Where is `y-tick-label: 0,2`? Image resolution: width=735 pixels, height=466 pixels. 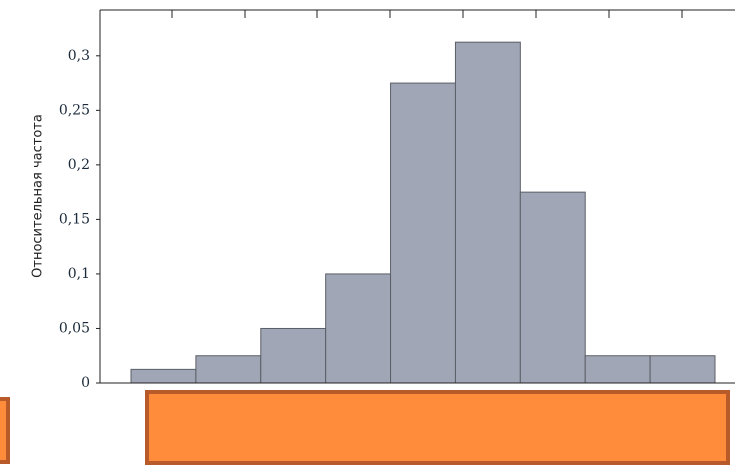
y-tick-label: 0,2 is located at coordinates (79, 165).